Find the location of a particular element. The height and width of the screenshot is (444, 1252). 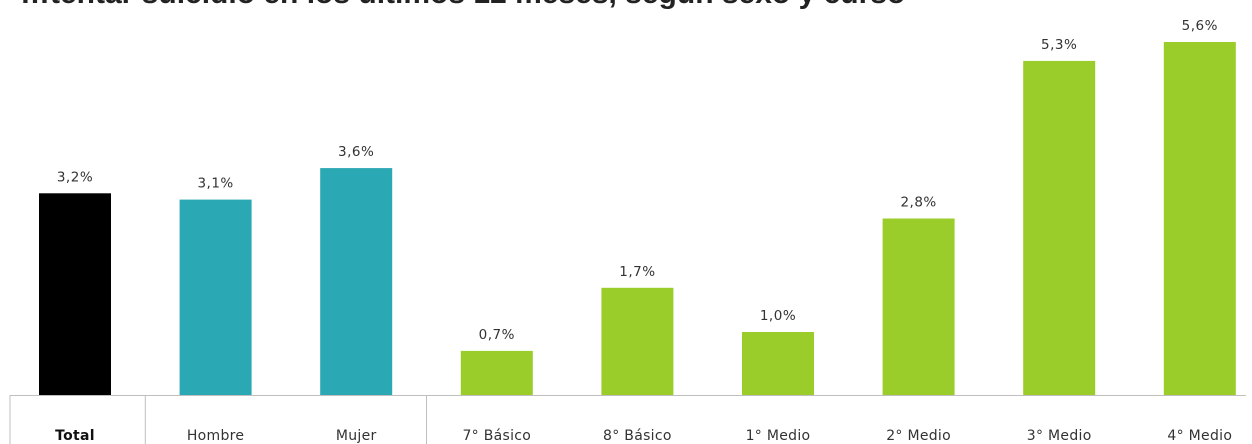

bar-mujer is located at coordinates (356, 281).